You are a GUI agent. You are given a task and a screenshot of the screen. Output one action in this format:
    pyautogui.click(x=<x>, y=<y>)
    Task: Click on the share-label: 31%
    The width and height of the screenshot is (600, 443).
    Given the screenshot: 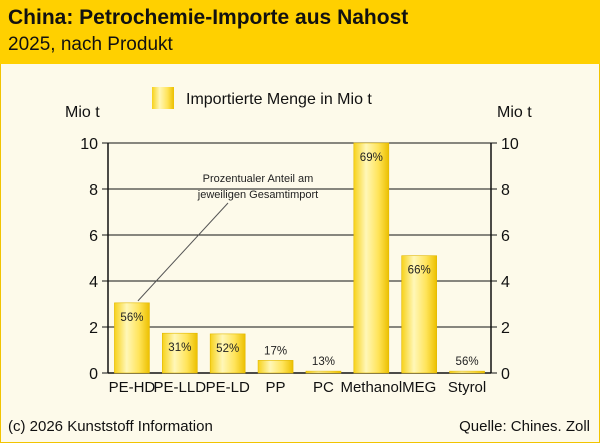 What is the action you would take?
    pyautogui.click(x=179, y=348)
    